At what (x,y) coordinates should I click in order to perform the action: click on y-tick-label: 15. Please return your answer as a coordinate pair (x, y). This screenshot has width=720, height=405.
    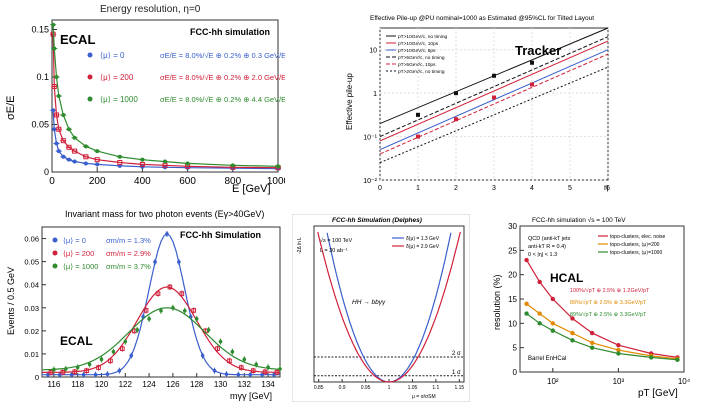
    Looking at the image, I should click on (512, 299).